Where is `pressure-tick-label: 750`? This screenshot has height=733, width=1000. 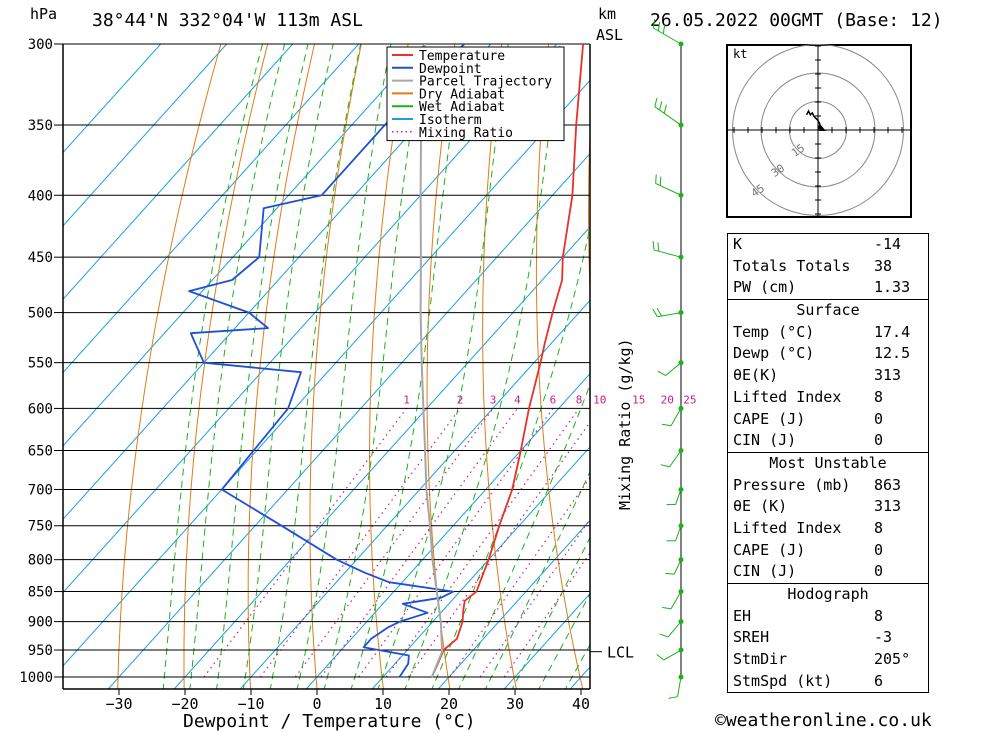
pressure-tick-label: 750 is located at coordinates (40, 527).